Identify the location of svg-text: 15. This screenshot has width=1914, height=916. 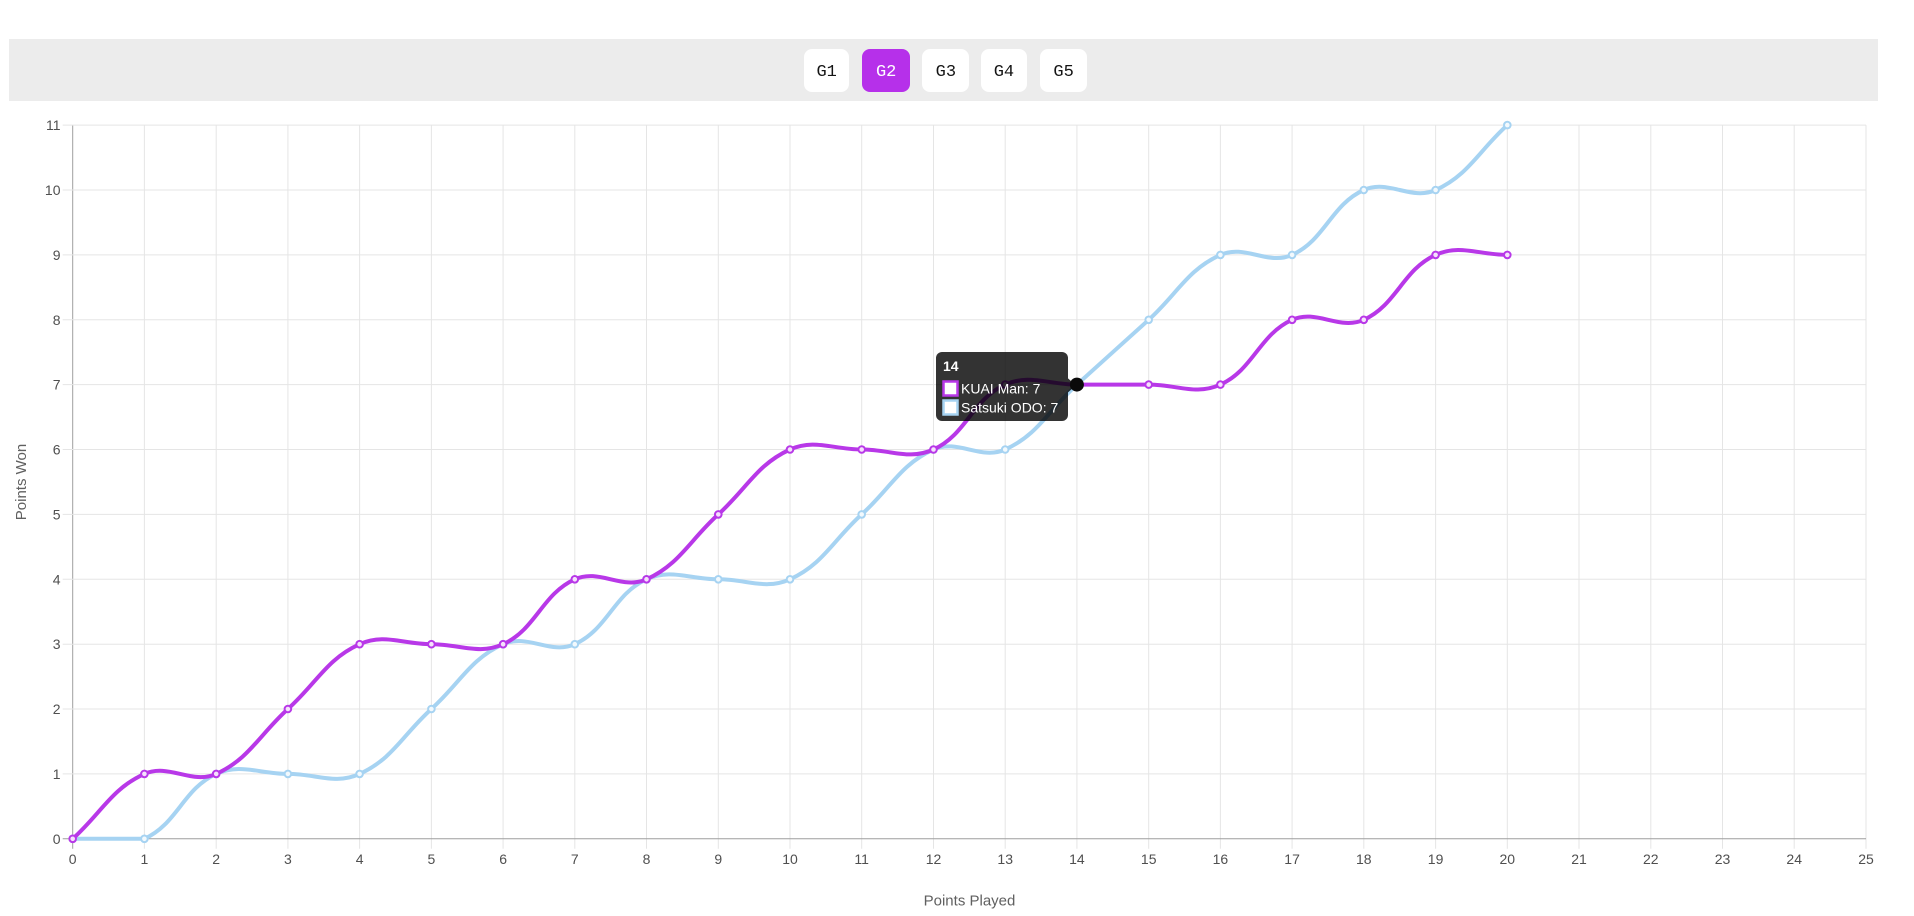
(1149, 859).